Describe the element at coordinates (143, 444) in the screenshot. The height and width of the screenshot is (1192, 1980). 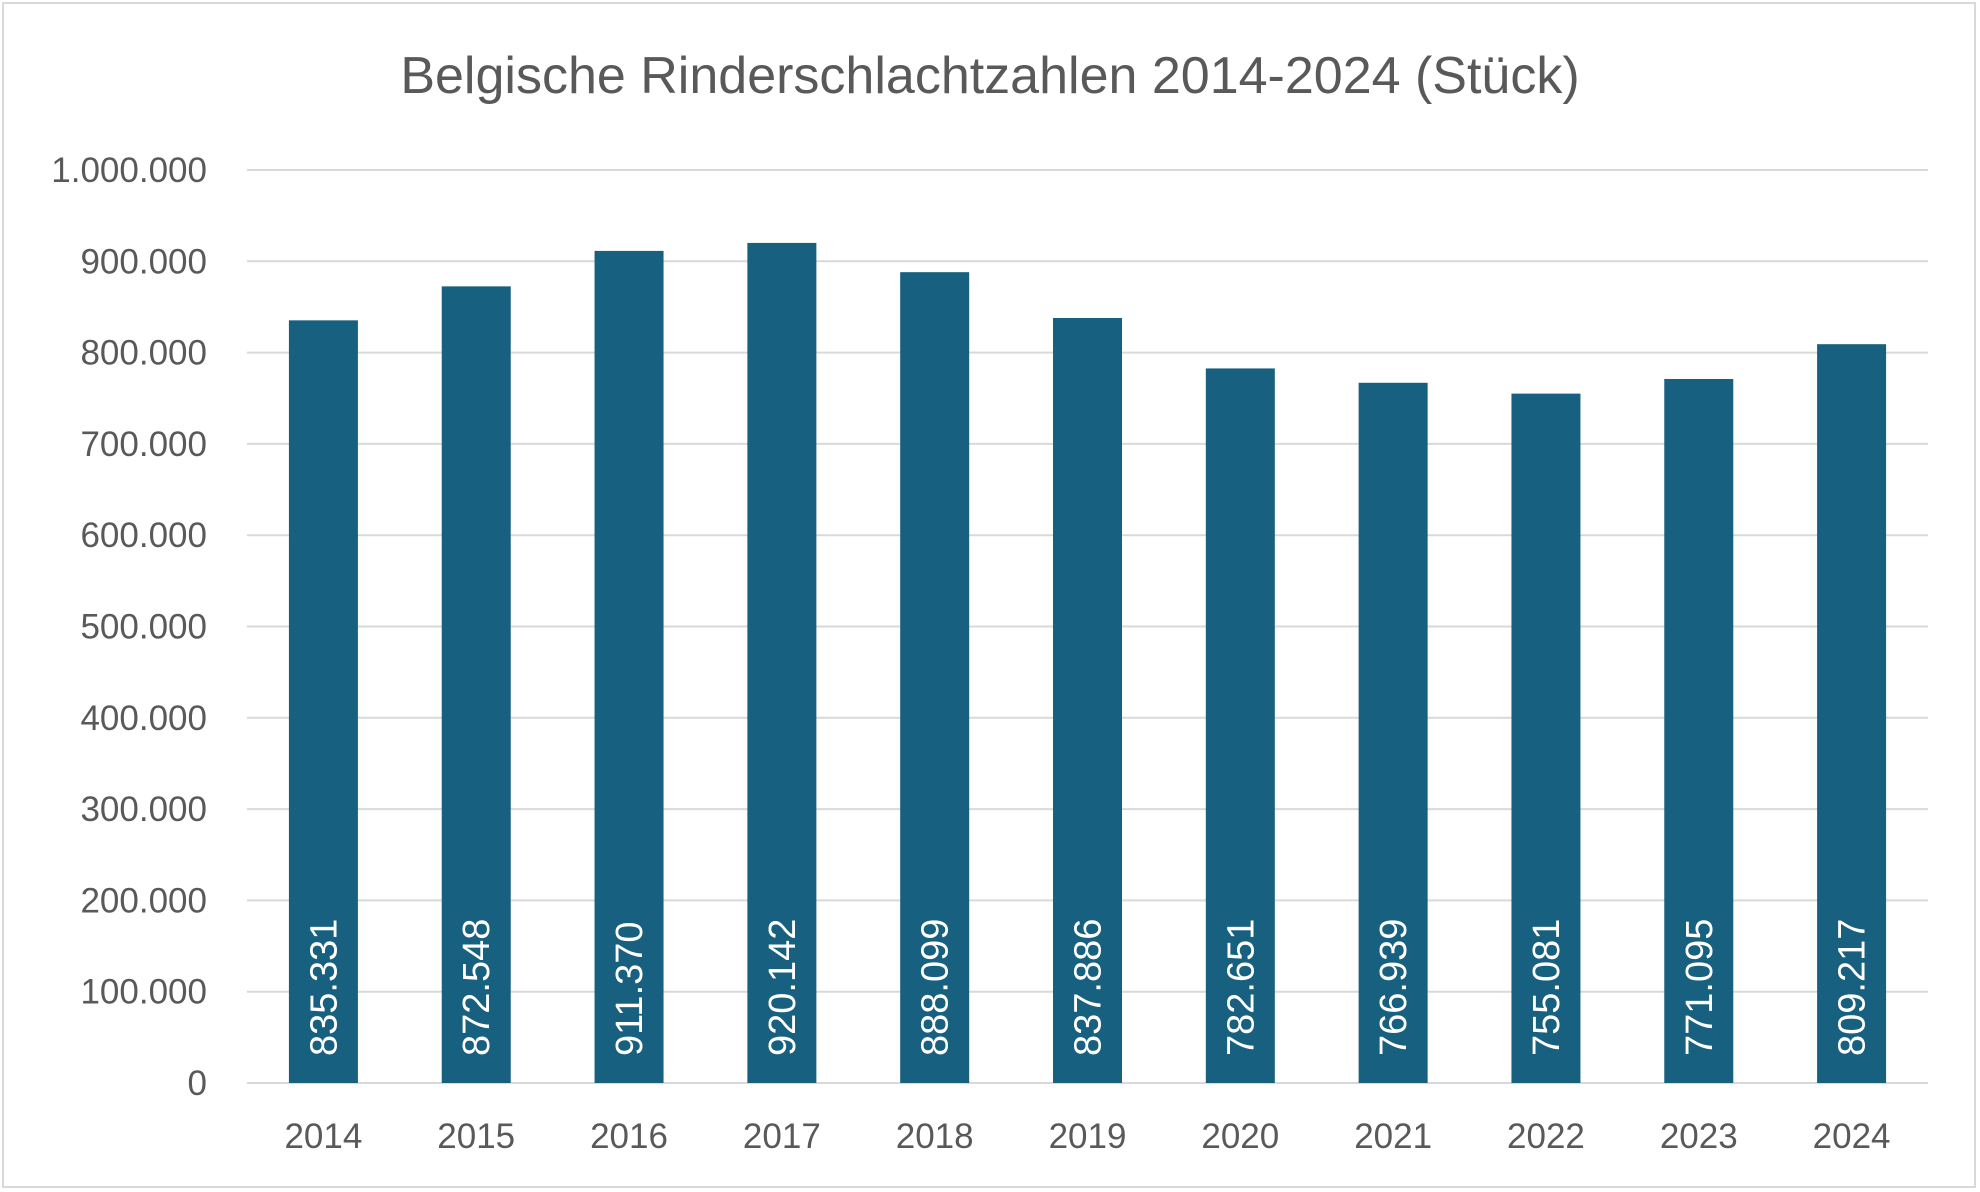
I see `y-tick-label: 700.000` at that location.